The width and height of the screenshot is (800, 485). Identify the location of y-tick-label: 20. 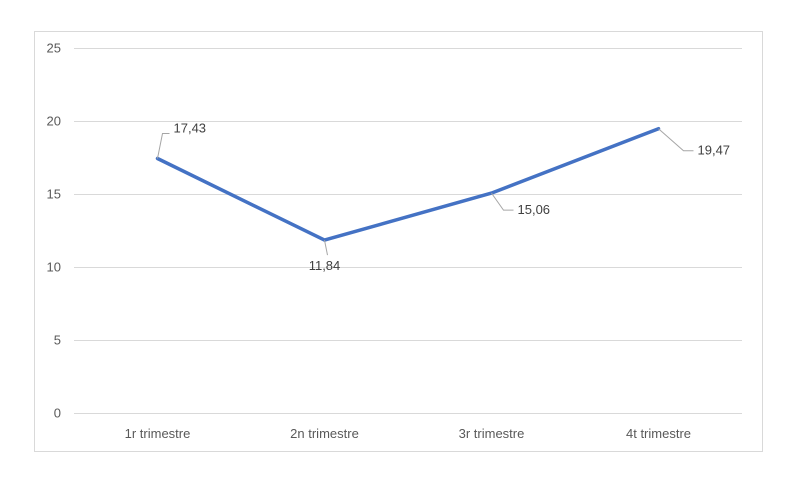
(54, 121).